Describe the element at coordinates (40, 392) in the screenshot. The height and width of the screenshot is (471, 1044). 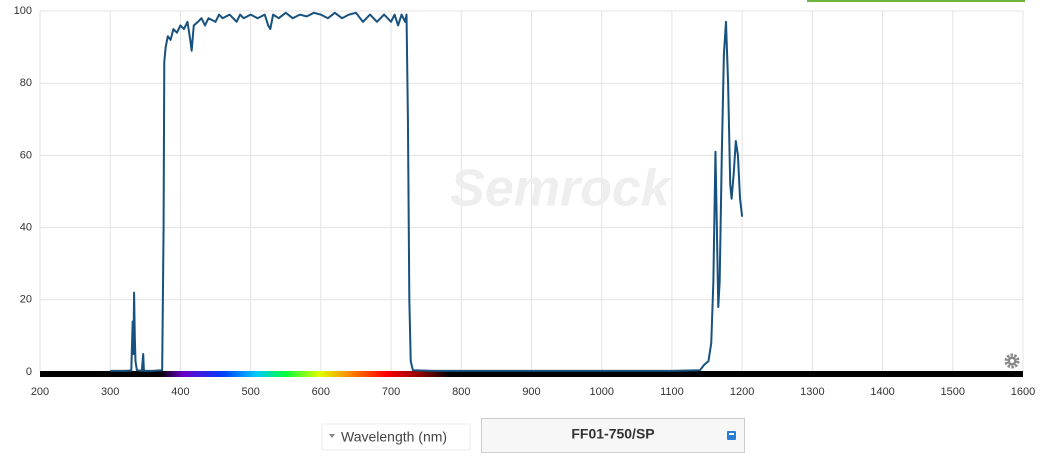
I see `x-tick-label: 200` at that location.